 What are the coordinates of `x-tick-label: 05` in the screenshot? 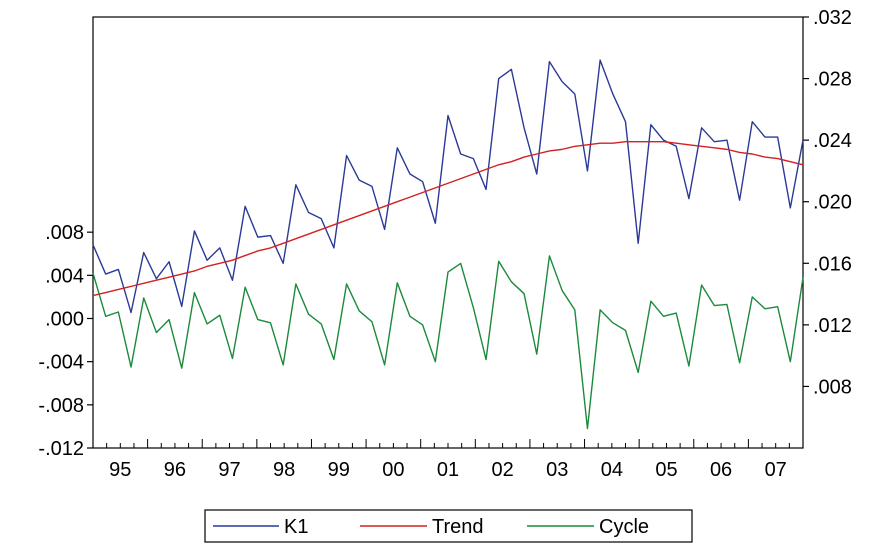 It's located at (666, 470).